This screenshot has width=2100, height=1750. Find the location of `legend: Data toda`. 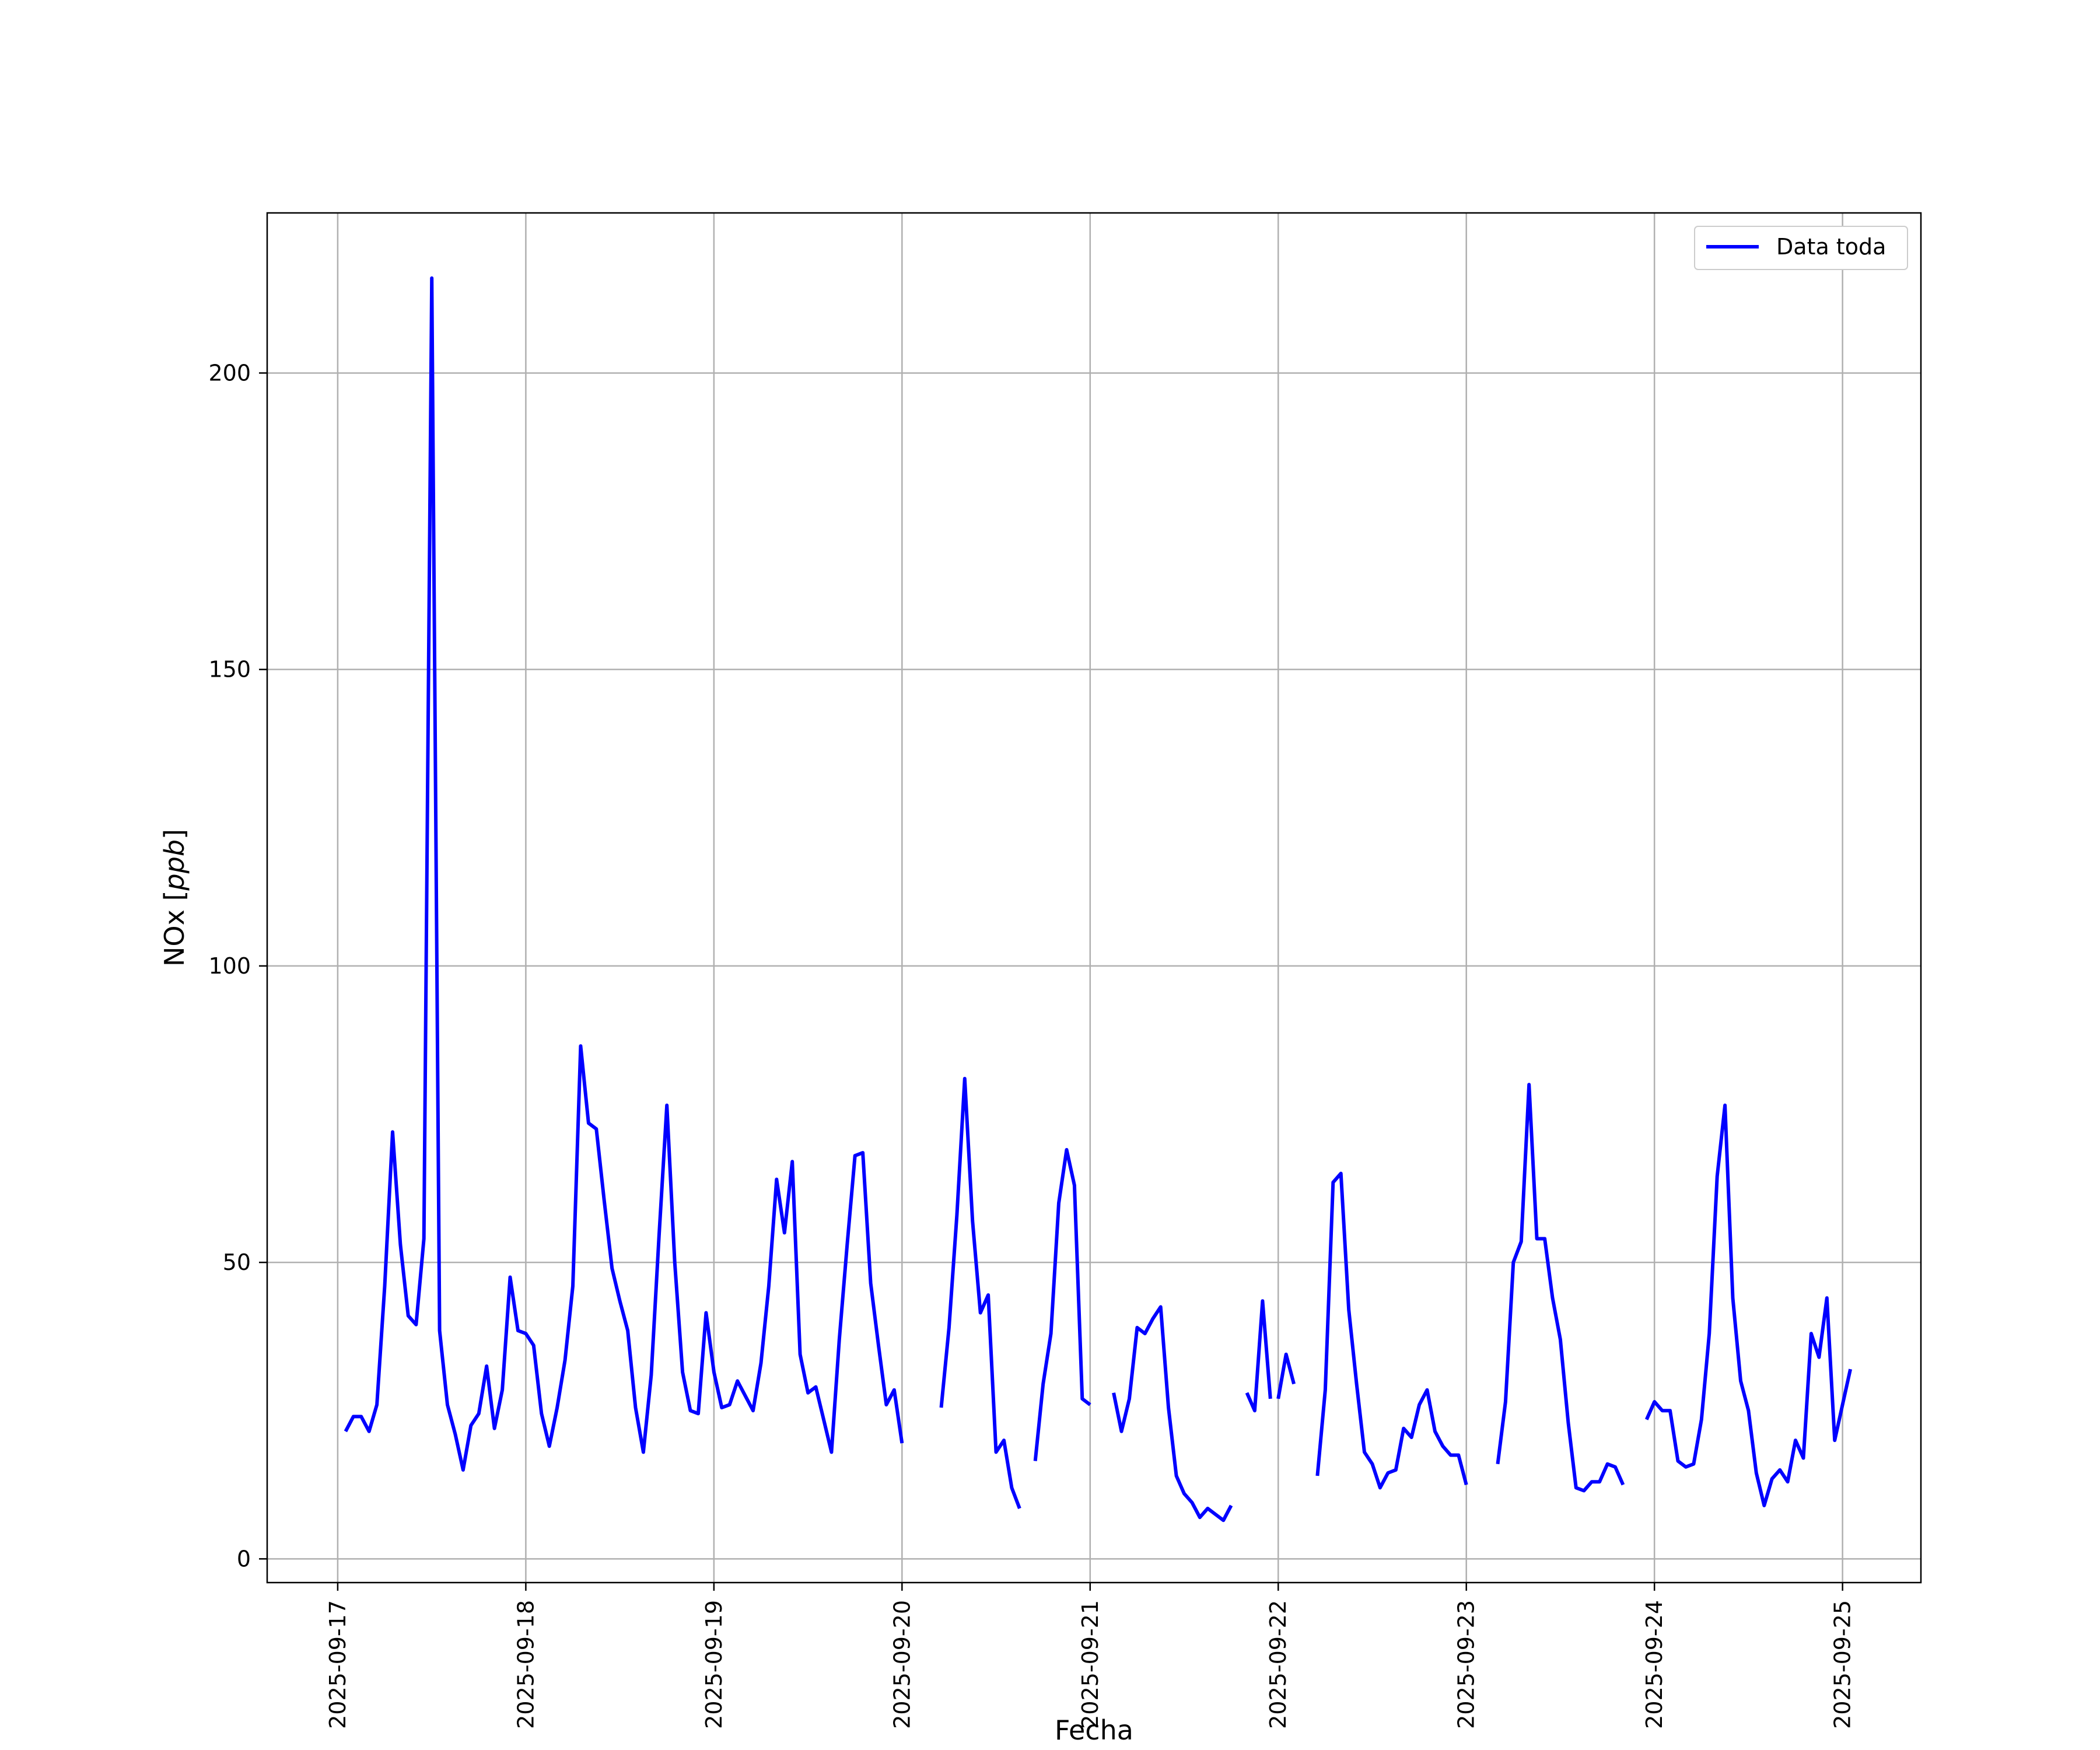

legend: Data toda is located at coordinates (1801, 248).